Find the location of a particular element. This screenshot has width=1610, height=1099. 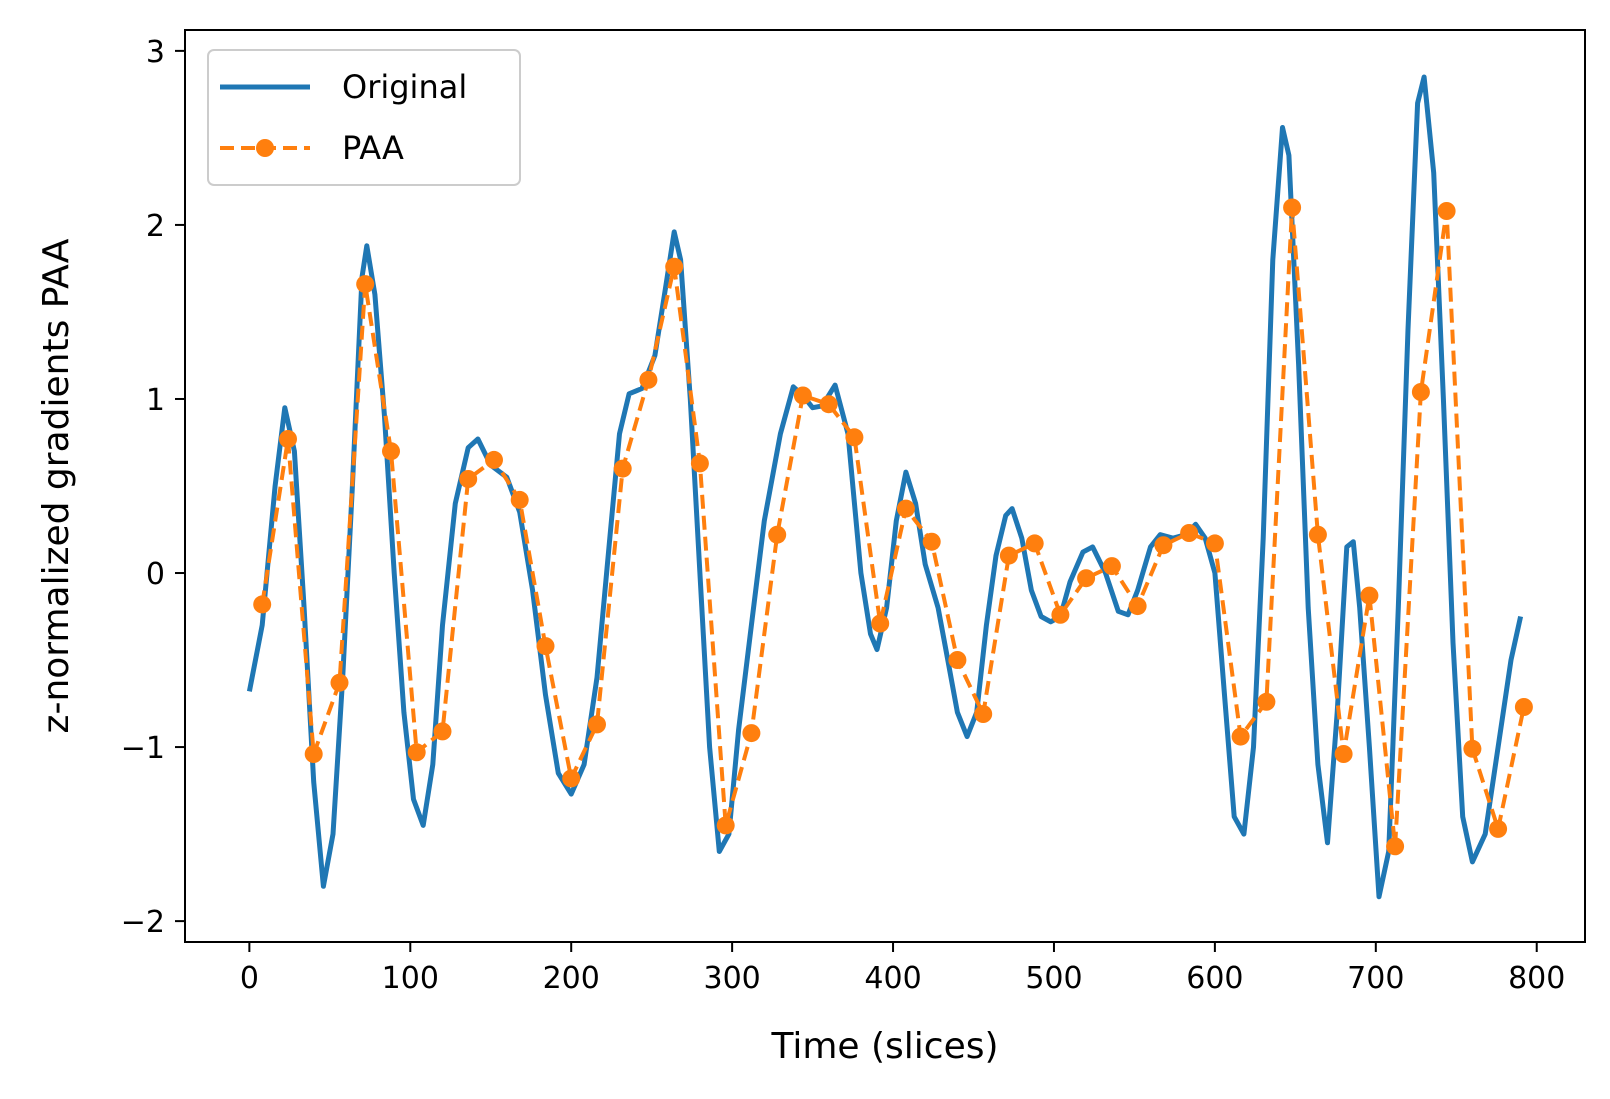

y-tick-label-0: 3 is located at coordinates (155, 52).